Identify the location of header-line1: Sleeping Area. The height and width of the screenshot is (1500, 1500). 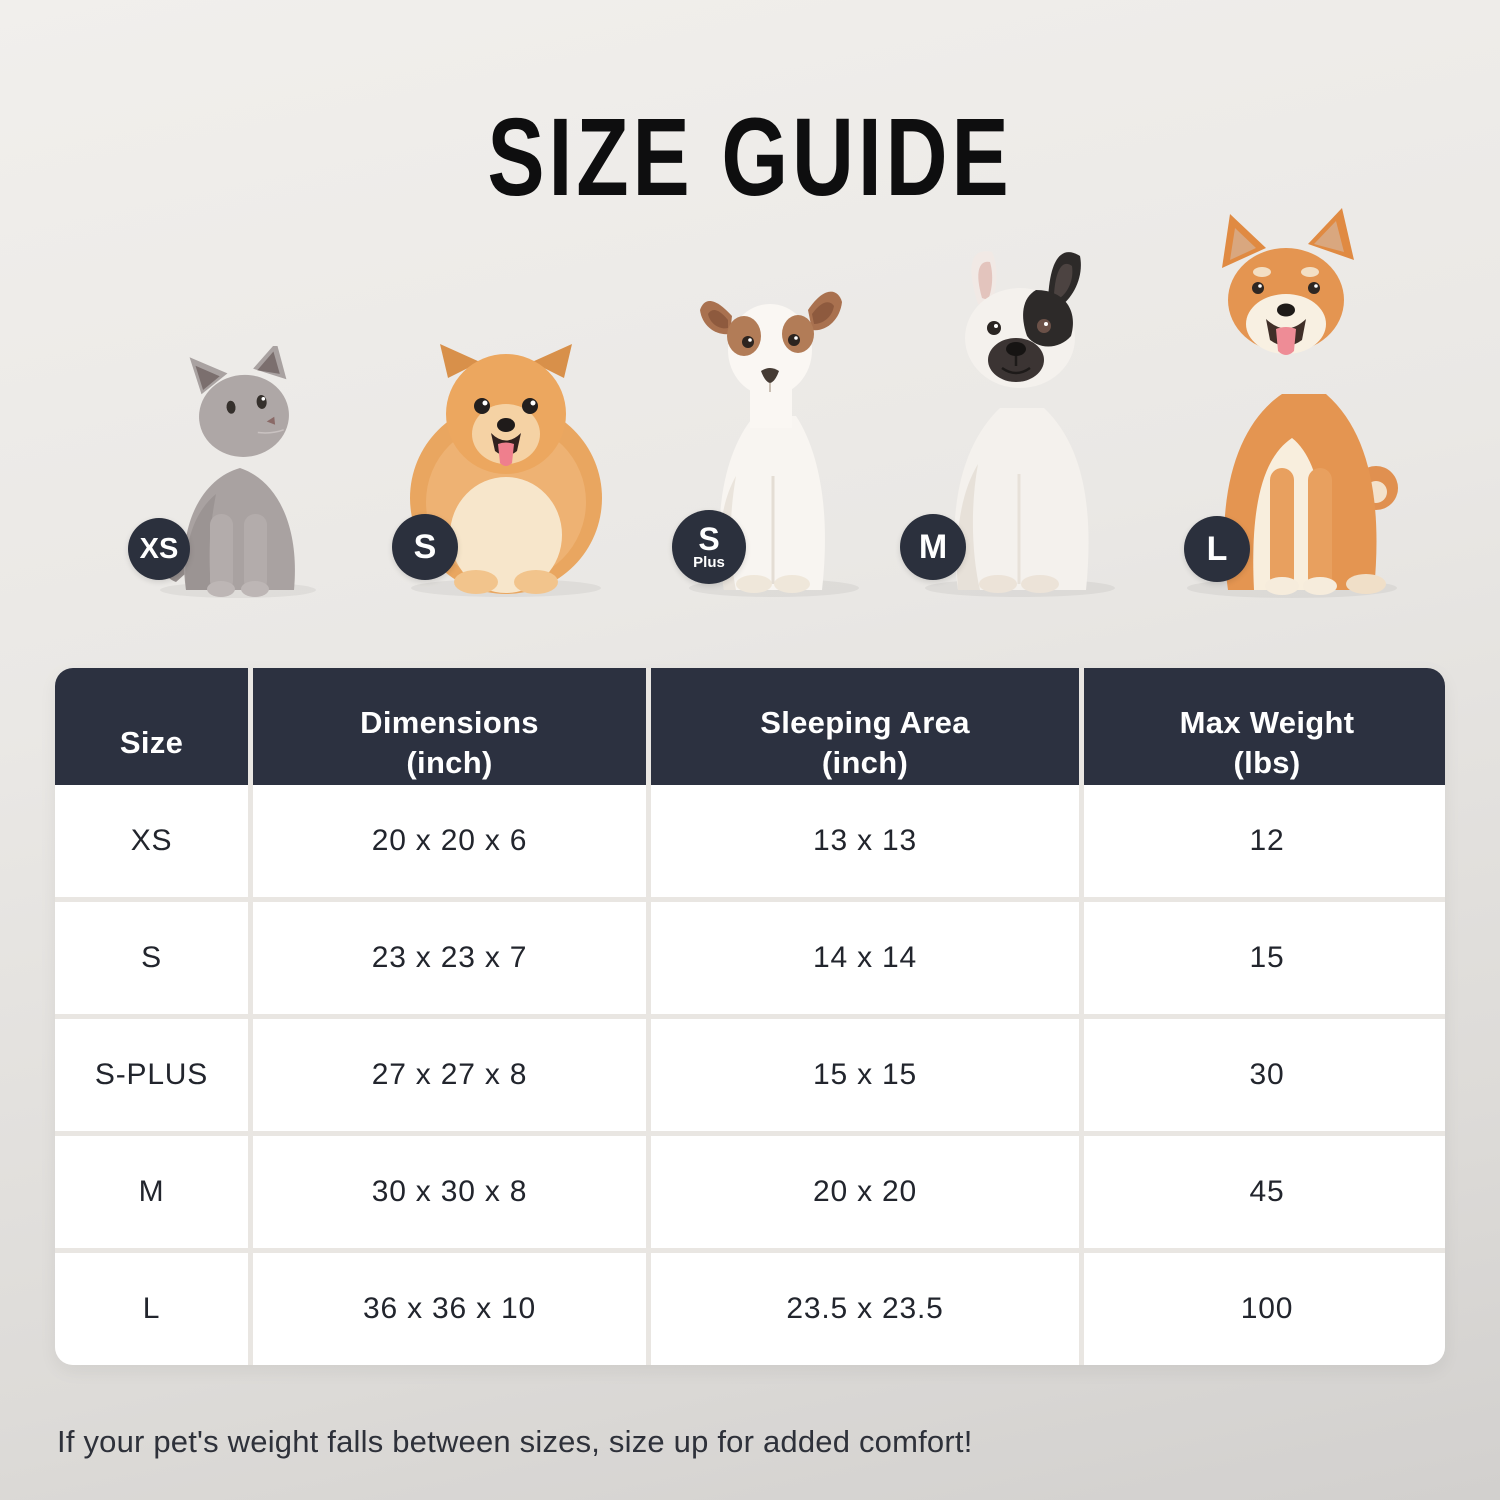
(865, 722).